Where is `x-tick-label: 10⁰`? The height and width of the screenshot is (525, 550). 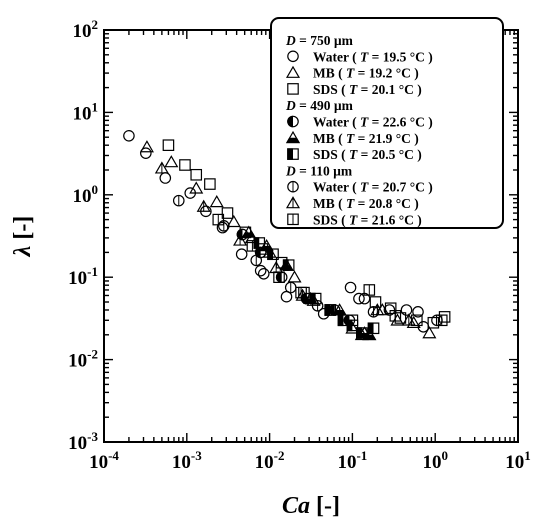 x-tick-label: 10⁰ is located at coordinates (435, 460).